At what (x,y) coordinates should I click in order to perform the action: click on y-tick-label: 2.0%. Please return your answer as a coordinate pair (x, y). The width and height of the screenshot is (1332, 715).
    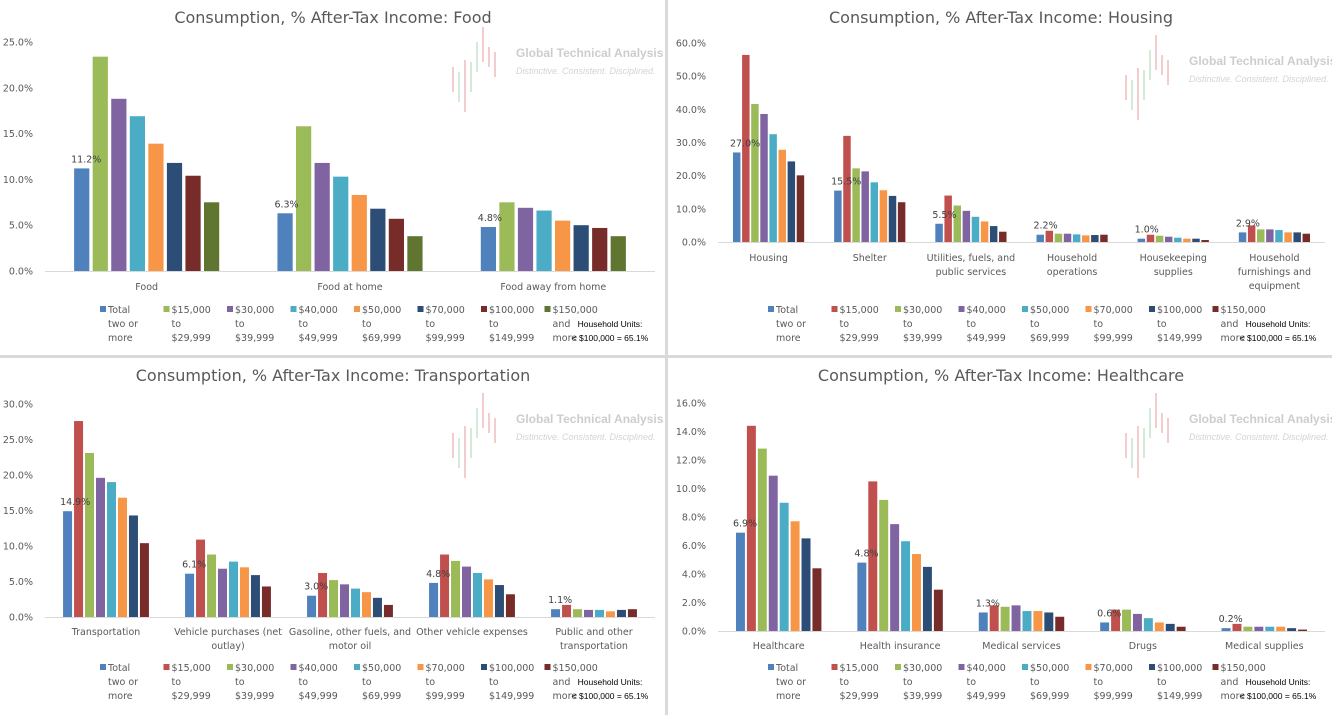
    Looking at the image, I should click on (694, 603).